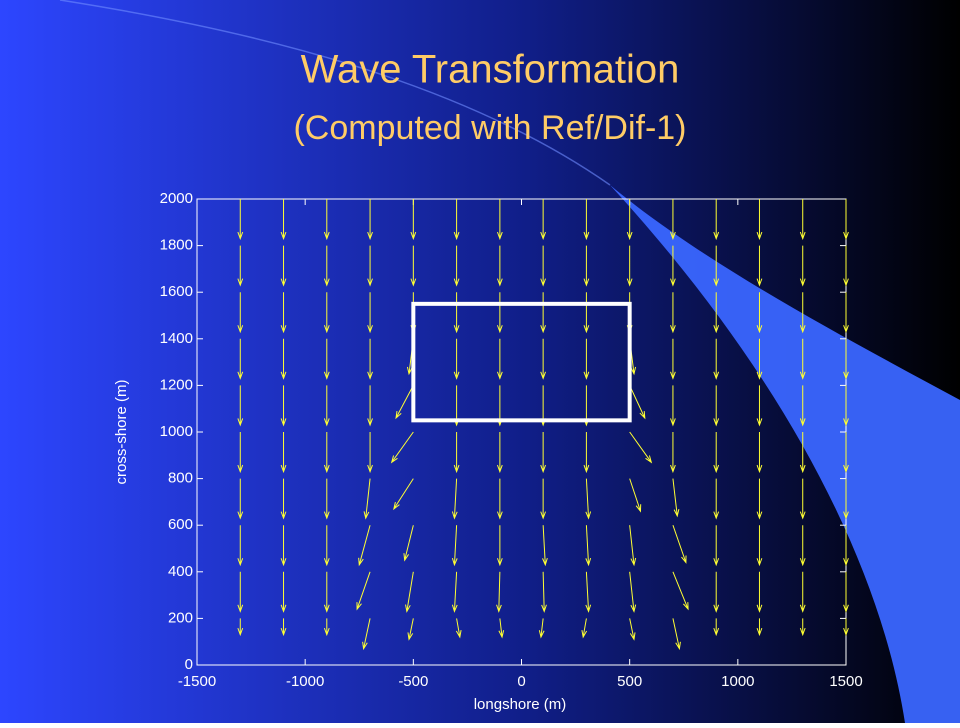 This screenshot has height=728, width=960. Describe the element at coordinates (413, 681) in the screenshot. I see `x-tick-label: -500` at that location.